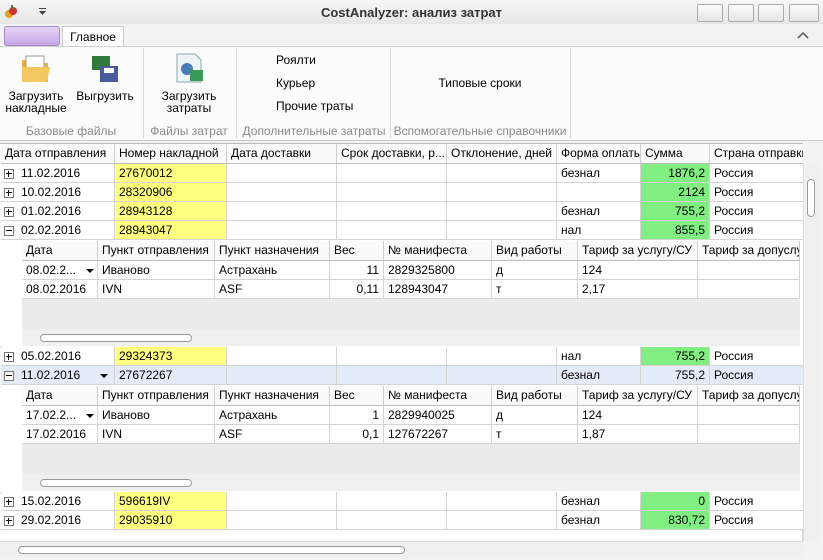 This screenshot has width=823, height=560. What do you see at coordinates (638, 434) in the screenshot?
I see `detail-cell: 1,87` at bounding box center [638, 434].